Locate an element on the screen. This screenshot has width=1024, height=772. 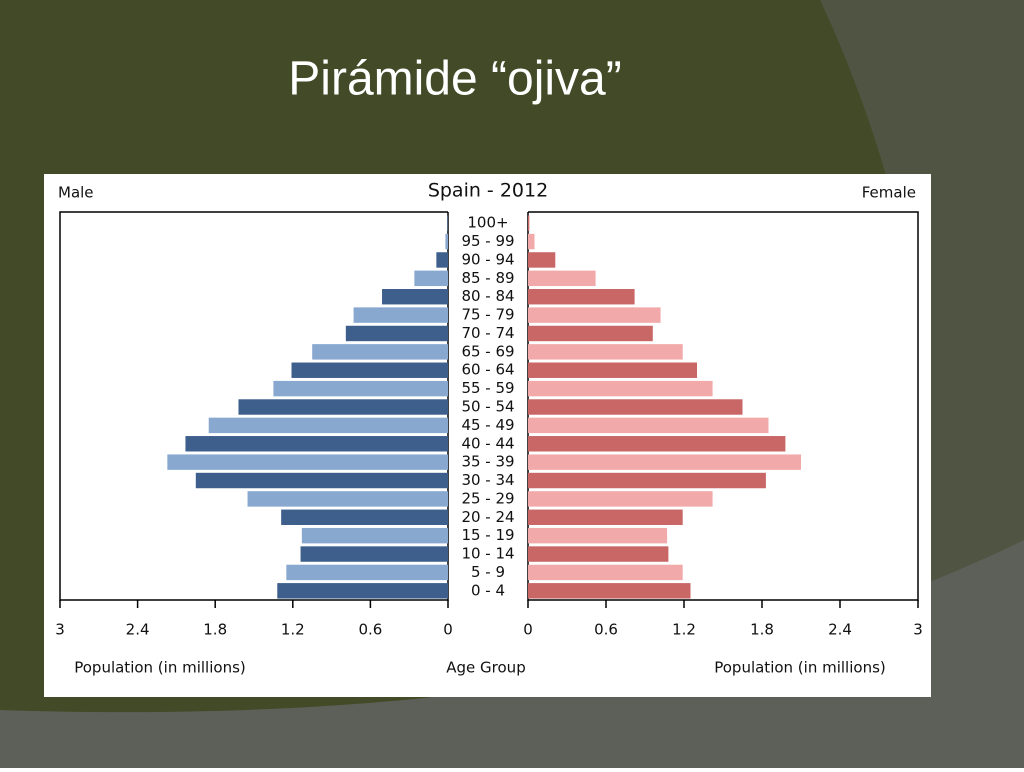
category-label: 75 - 79 is located at coordinates (487, 315).